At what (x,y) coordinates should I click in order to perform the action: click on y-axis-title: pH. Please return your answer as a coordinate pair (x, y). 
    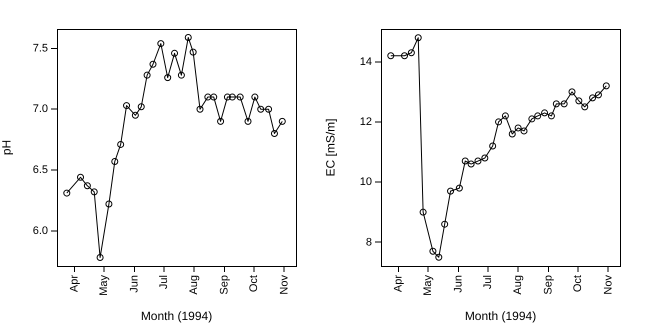
    Looking at the image, I should click on (7, 148).